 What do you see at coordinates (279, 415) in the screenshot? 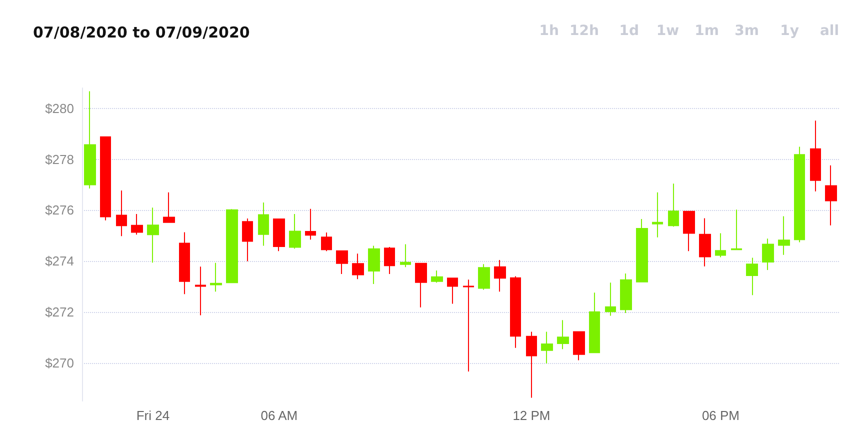
I see `x-tick-label: 06 AM` at bounding box center [279, 415].